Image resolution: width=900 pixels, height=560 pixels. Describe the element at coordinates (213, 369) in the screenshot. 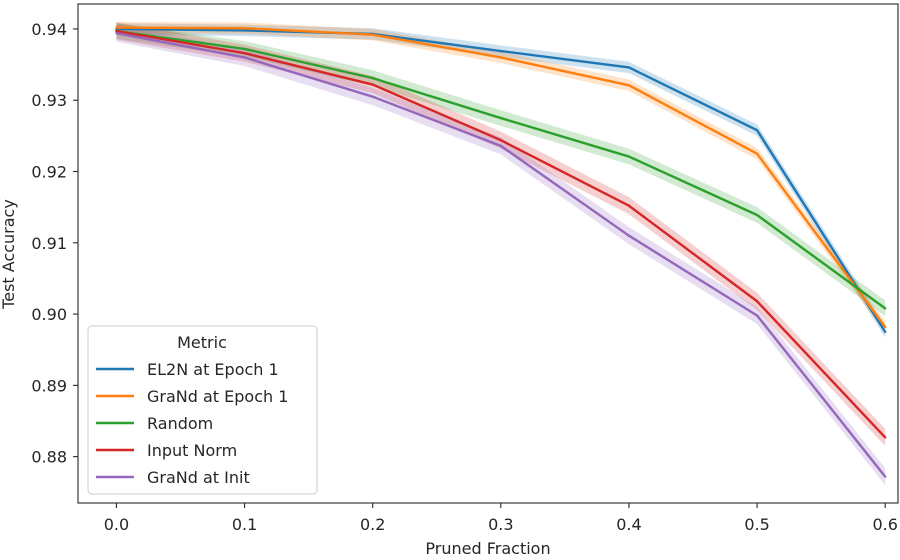

I see `legend-label: EL2N at Epoch 1` at that location.